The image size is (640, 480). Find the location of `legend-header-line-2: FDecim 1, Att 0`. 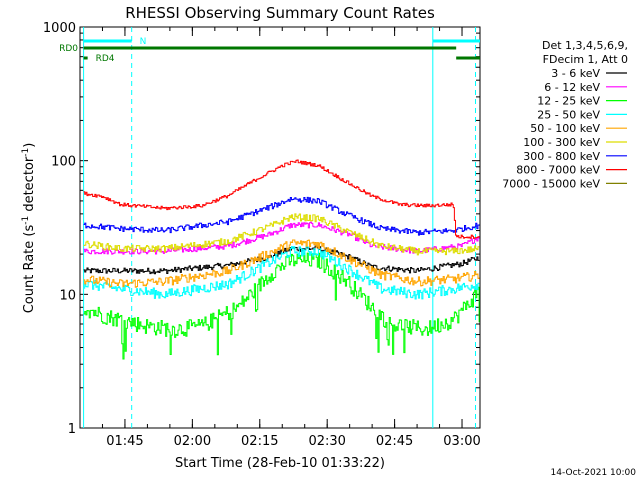

legend-header-line-2: FDecim 1, Att 0 is located at coordinates (585, 59).